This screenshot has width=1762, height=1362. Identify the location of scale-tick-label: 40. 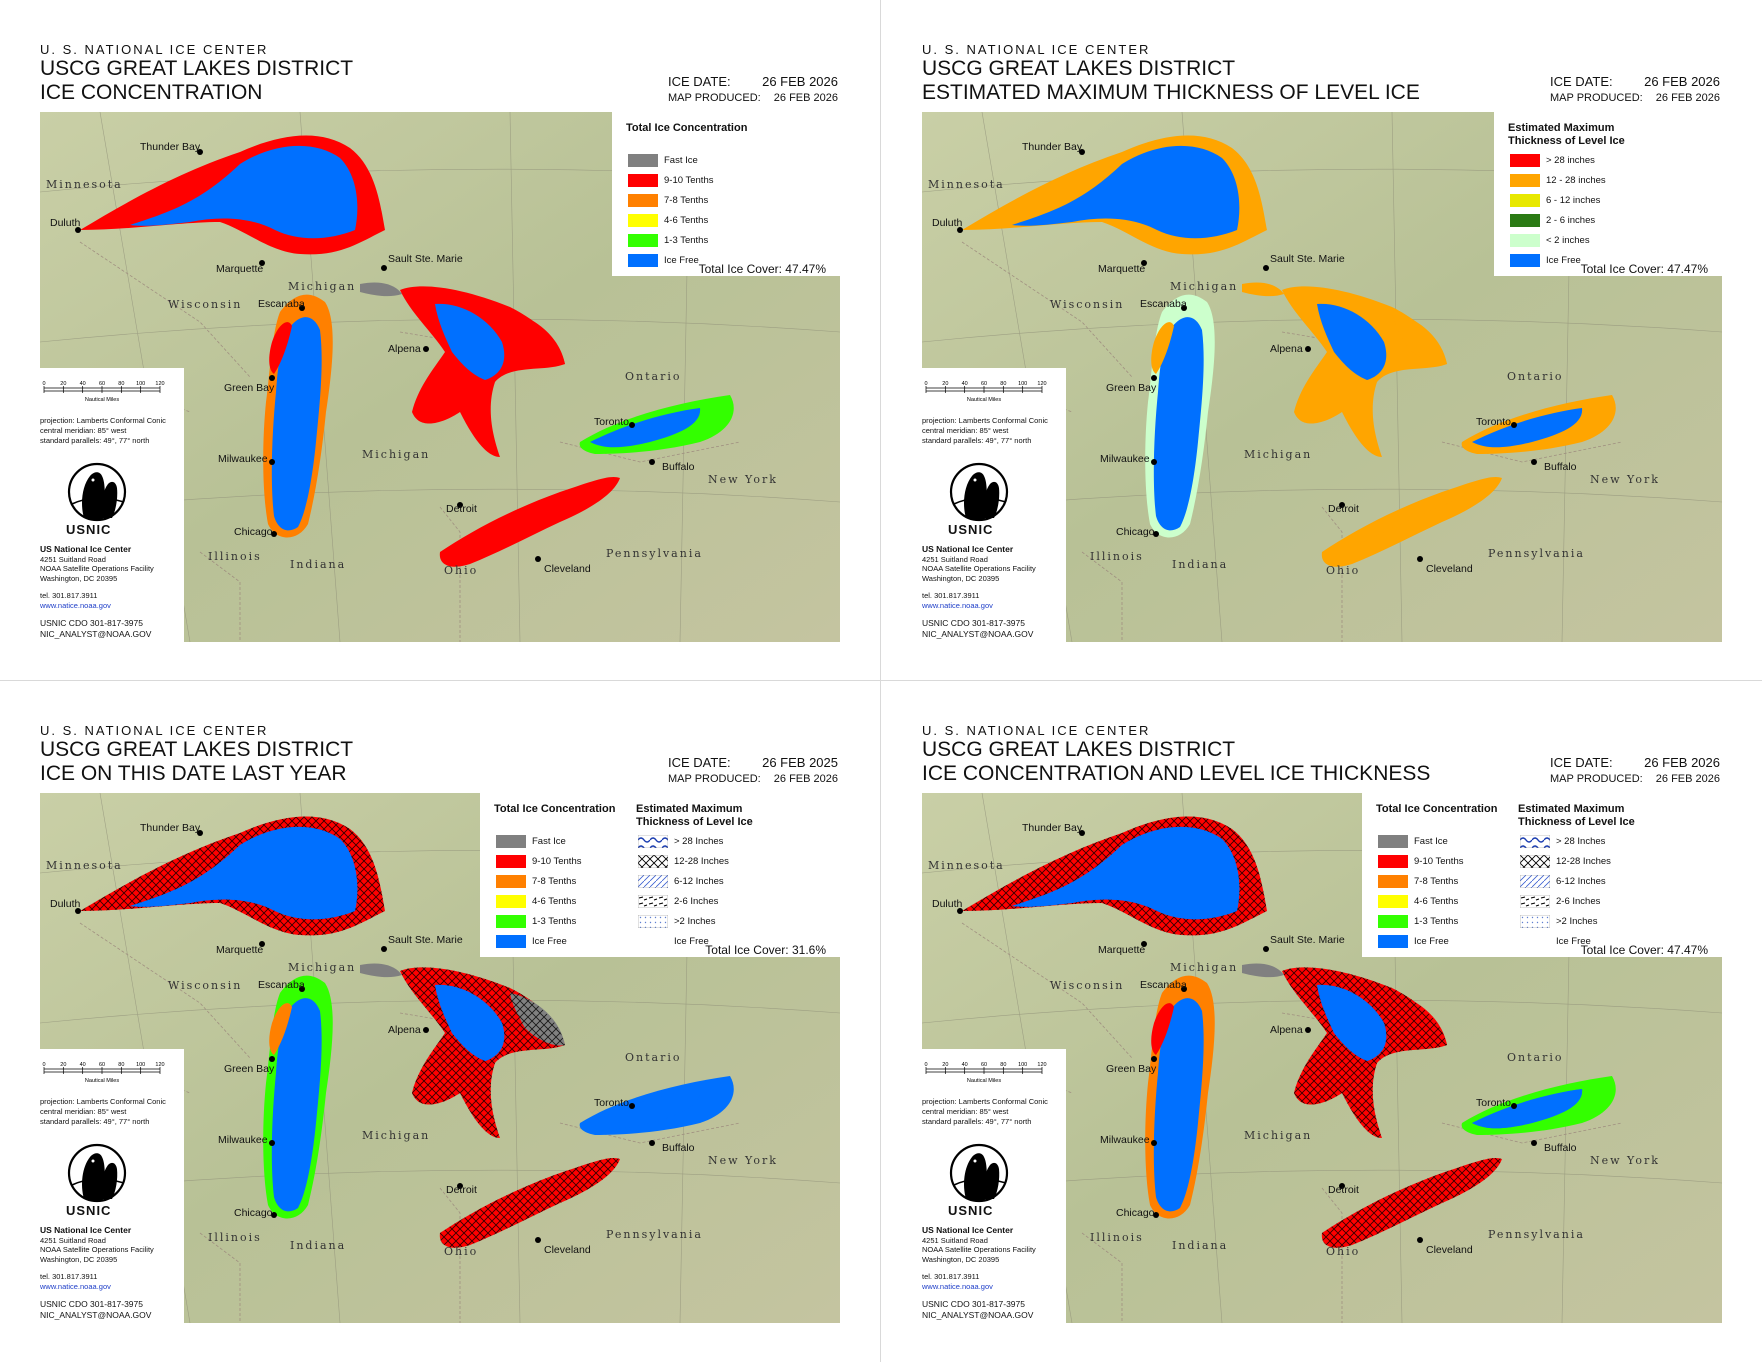
(965, 1065).